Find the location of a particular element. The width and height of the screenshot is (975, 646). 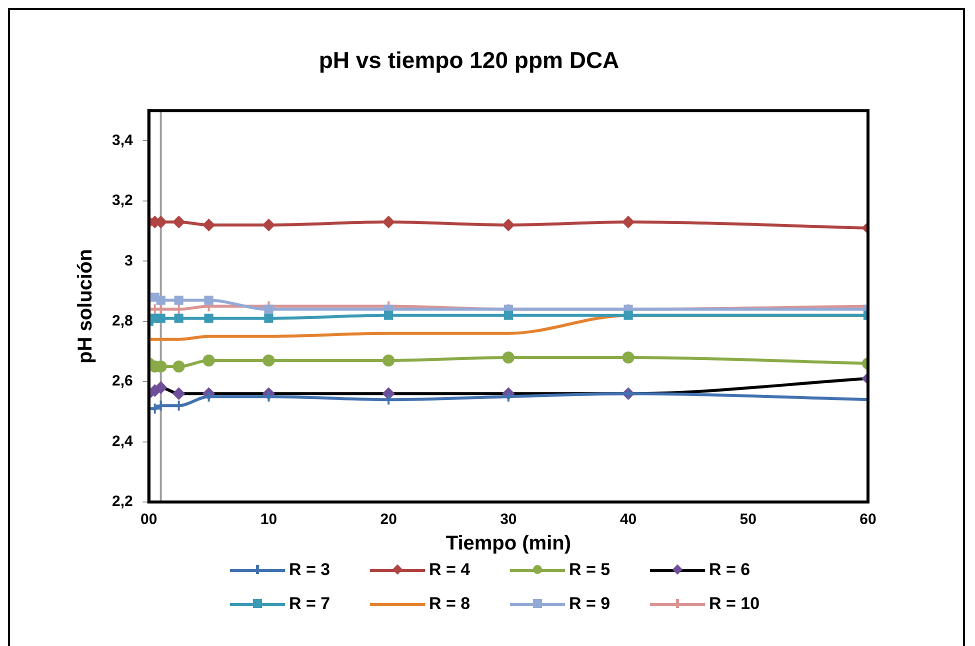

y-tick-label: 2,6 is located at coordinates (122, 381).